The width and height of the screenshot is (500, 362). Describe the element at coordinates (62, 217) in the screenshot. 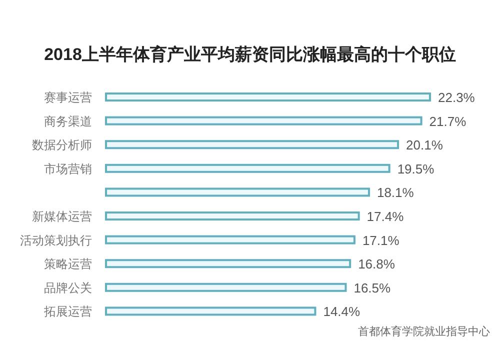

I see `y-tick-label: 新媒体运营` at that location.